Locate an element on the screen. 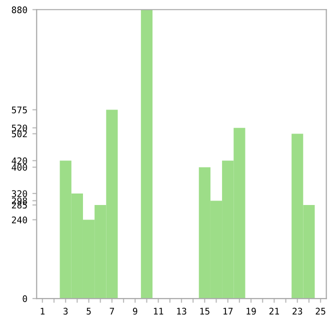 The image size is (333, 321). x-tick-label: 15 is located at coordinates (205, 311).